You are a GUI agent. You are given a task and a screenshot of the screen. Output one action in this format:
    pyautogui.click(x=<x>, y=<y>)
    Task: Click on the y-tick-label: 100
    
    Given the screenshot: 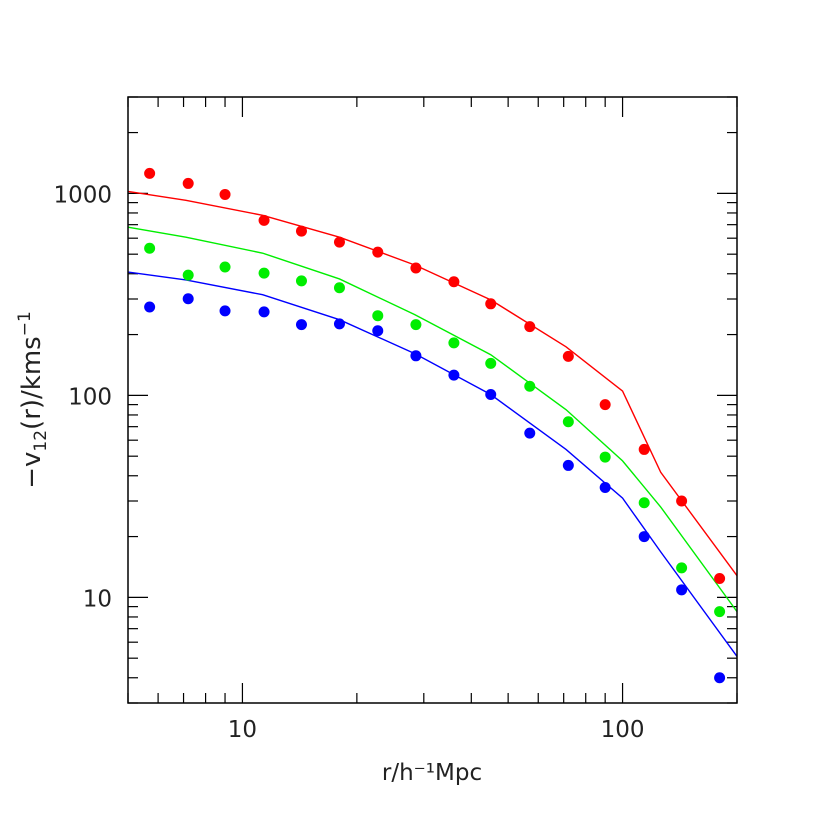 What is the action you would take?
    pyautogui.click(x=90, y=397)
    